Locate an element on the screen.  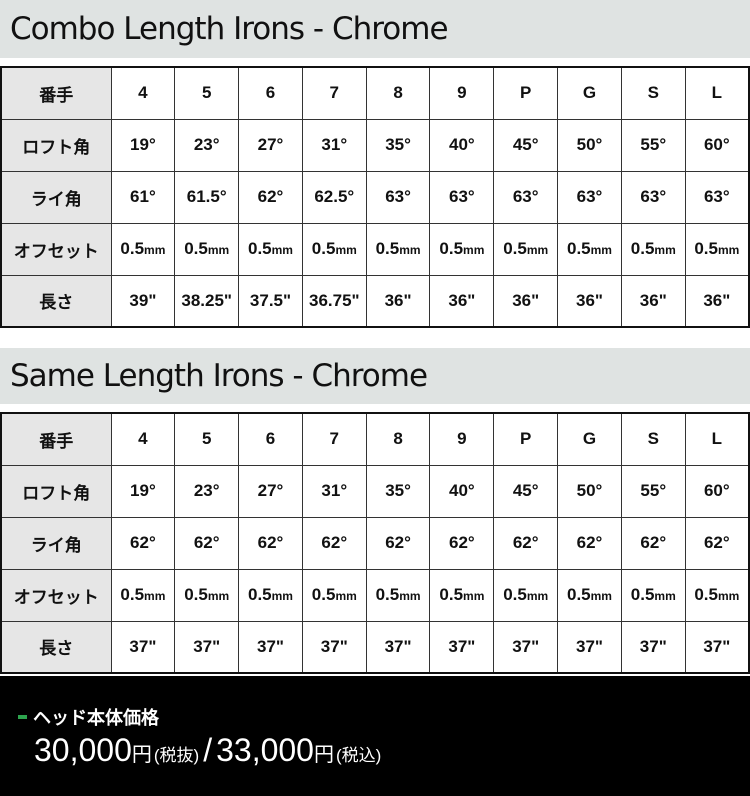
cell-value: 61° is located at coordinates (143, 196).